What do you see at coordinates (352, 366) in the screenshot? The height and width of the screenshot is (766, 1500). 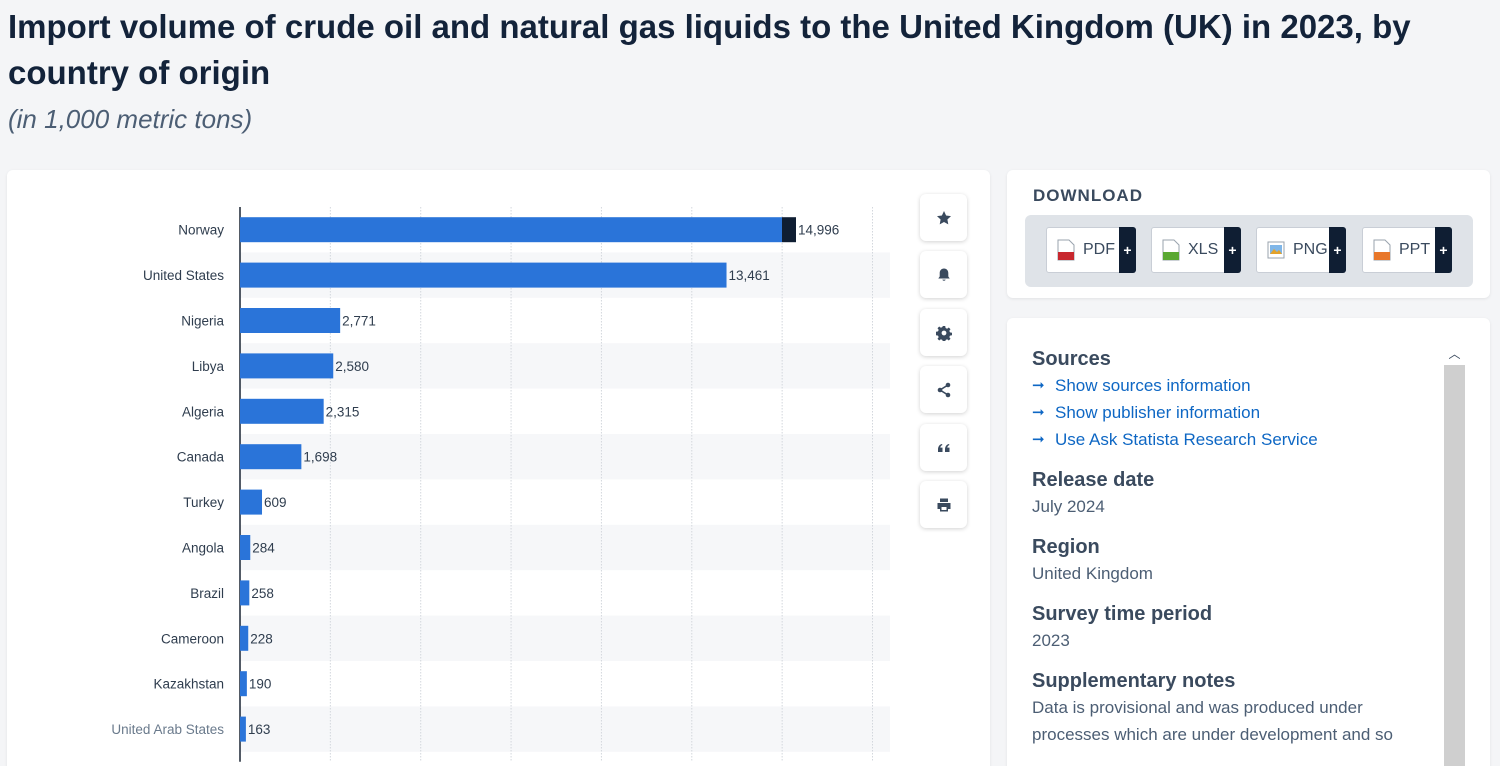 I see `value-label: 2,580` at bounding box center [352, 366].